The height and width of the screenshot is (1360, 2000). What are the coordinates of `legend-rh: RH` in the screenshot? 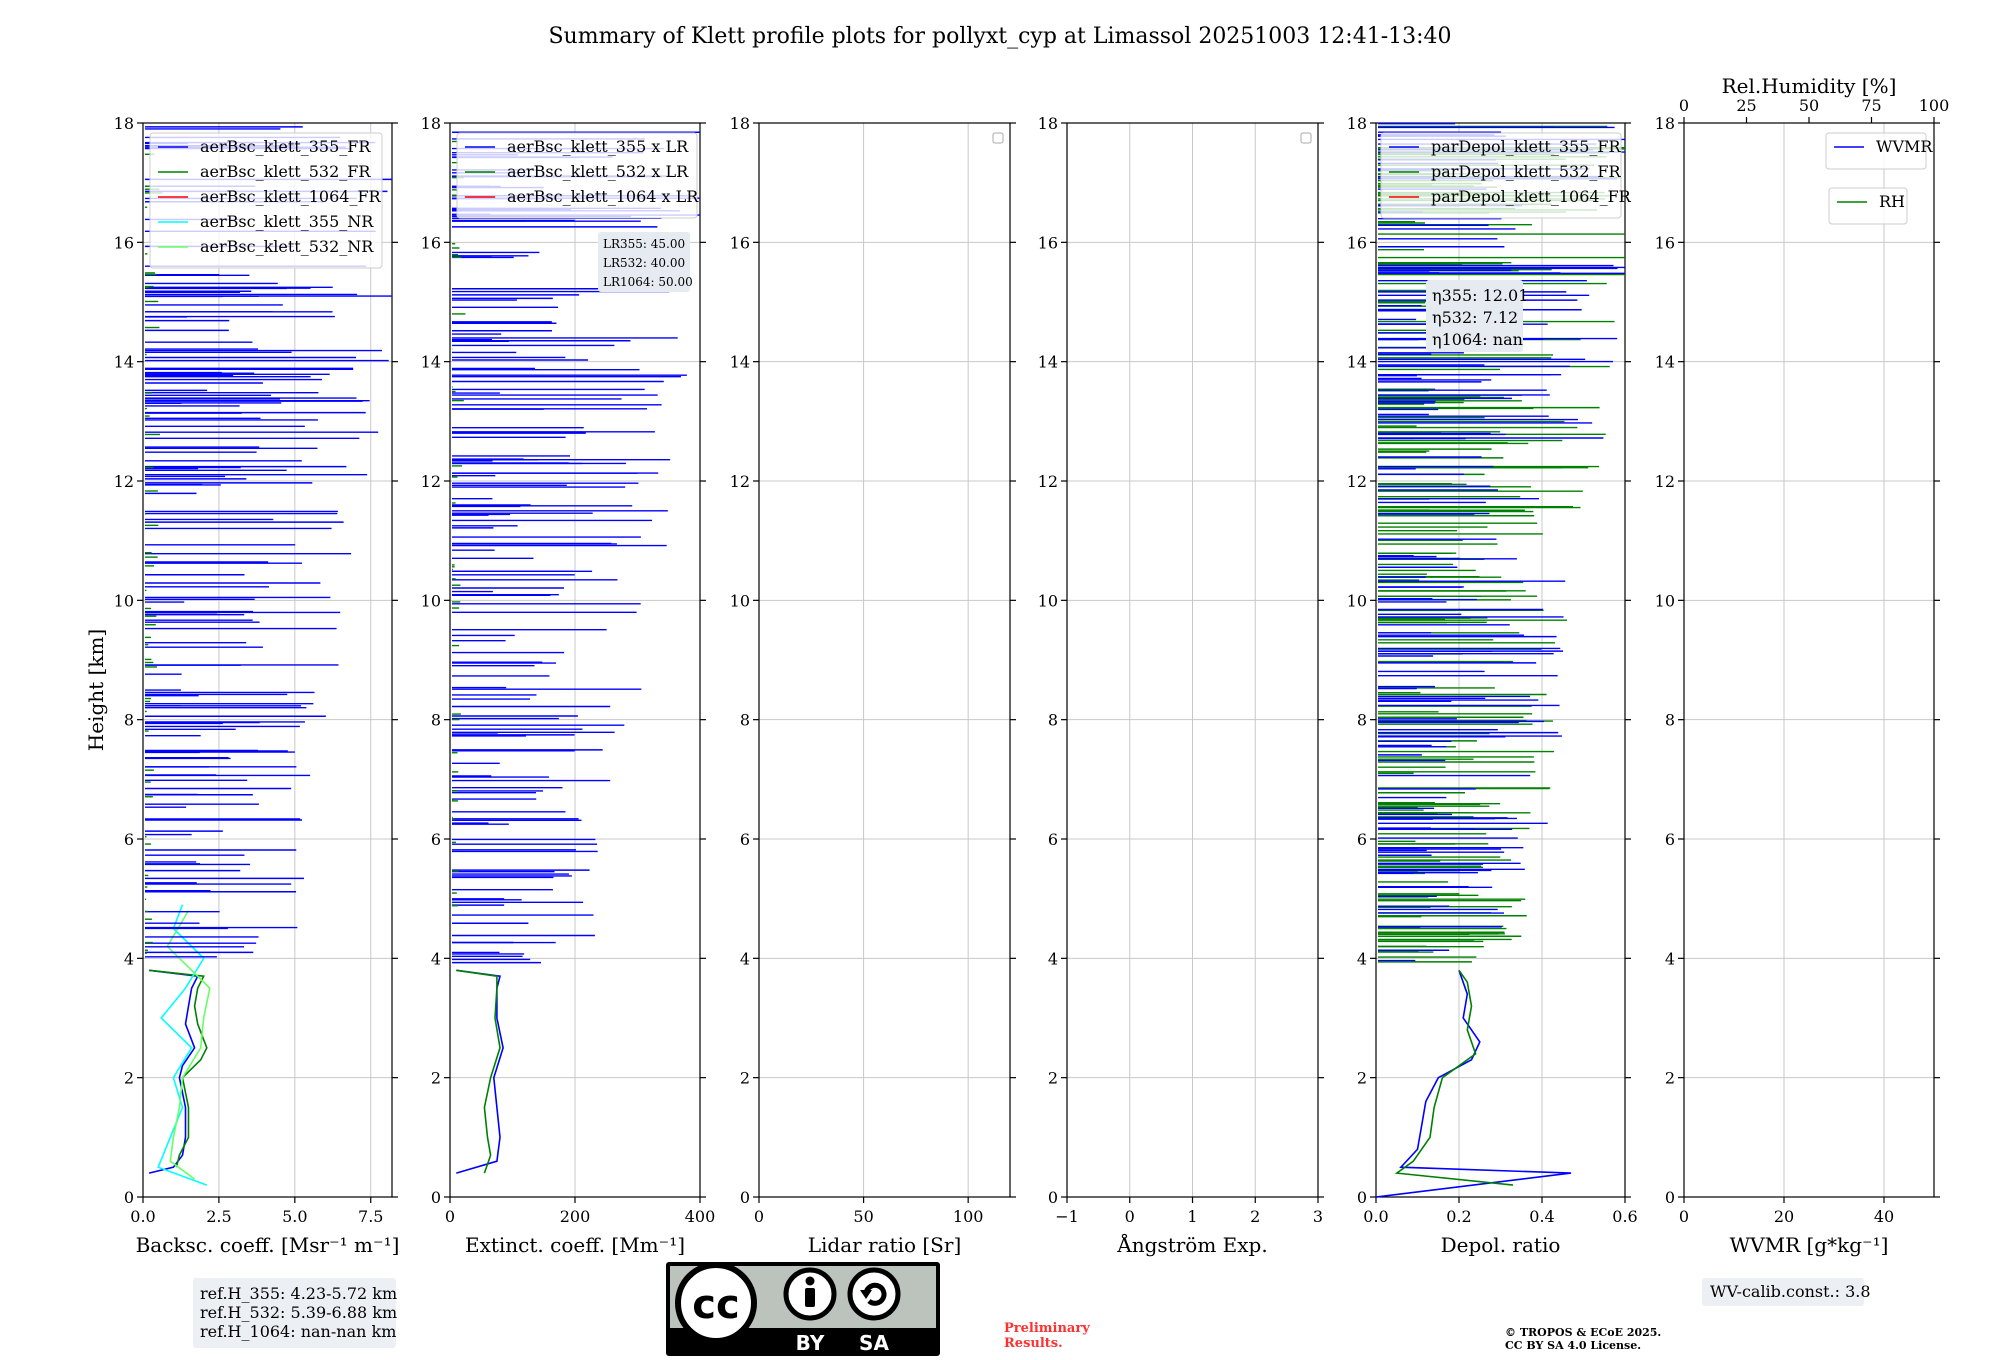 It's located at (1868, 206).